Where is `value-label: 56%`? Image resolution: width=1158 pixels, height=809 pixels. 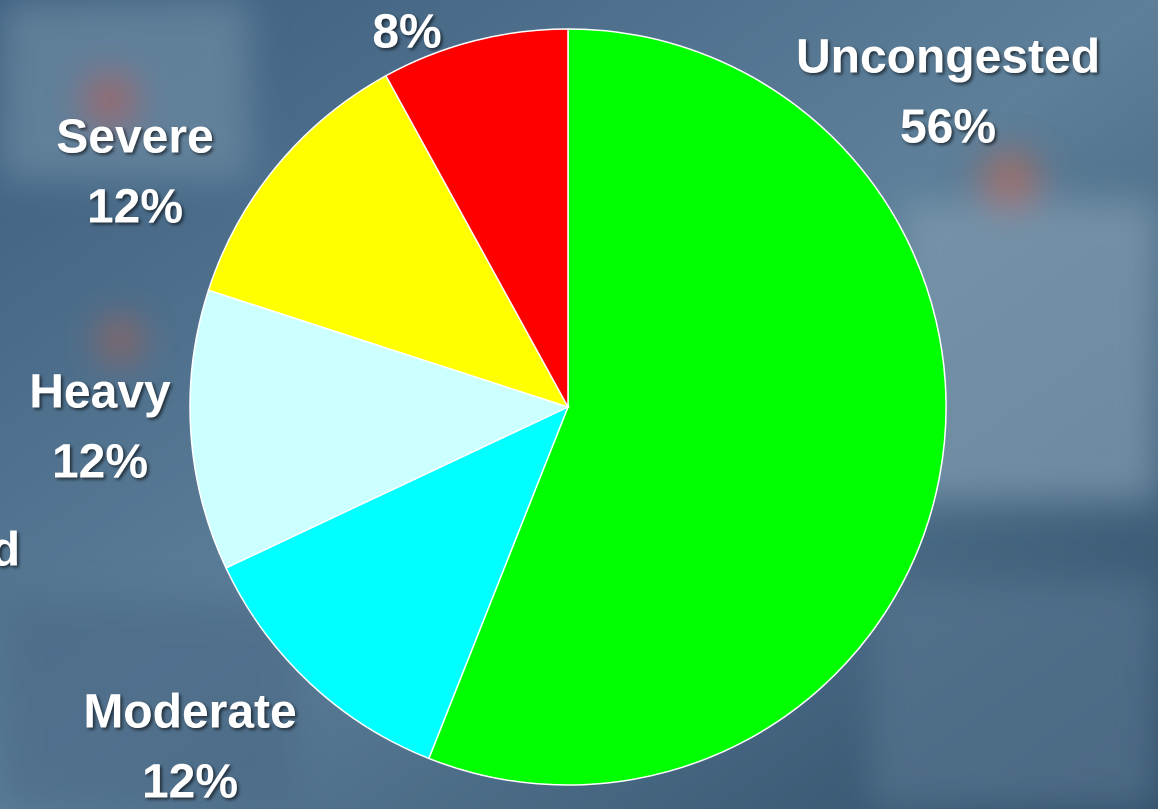 value-label: 56% is located at coordinates (948, 127).